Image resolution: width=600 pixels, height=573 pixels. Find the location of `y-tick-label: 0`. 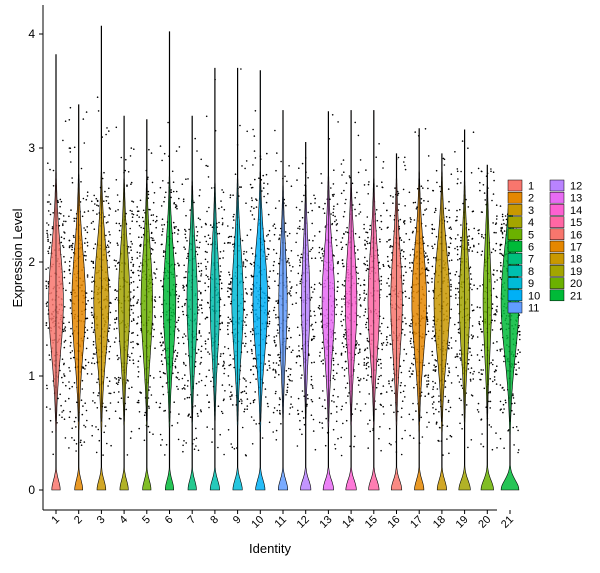

y-tick-label: 0 is located at coordinates (31, 490).